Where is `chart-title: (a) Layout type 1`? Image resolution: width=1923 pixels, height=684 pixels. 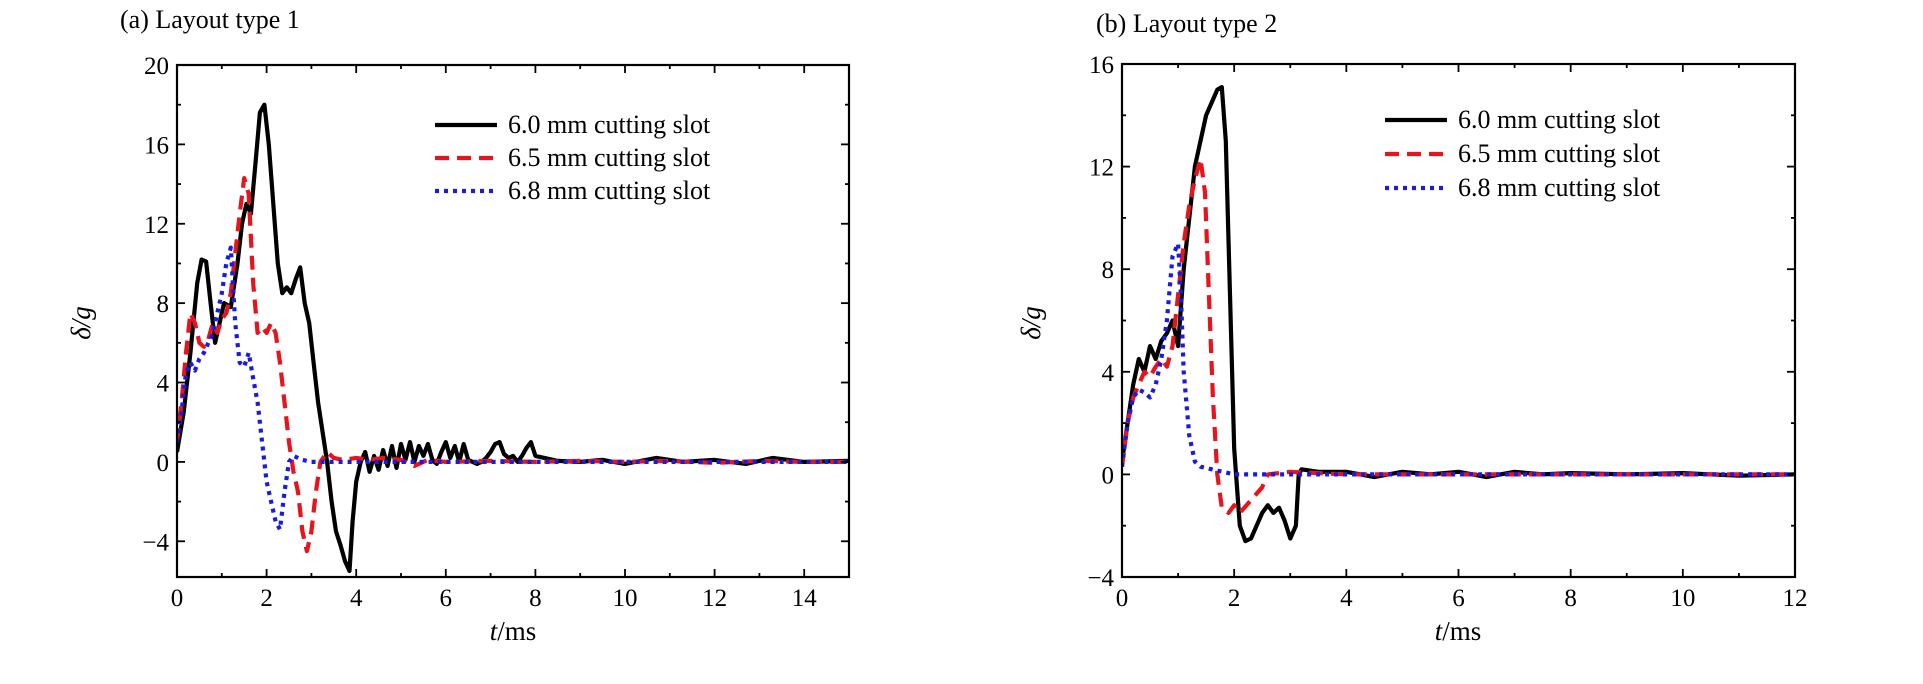 chart-title: (a) Layout type 1 is located at coordinates (210, 19).